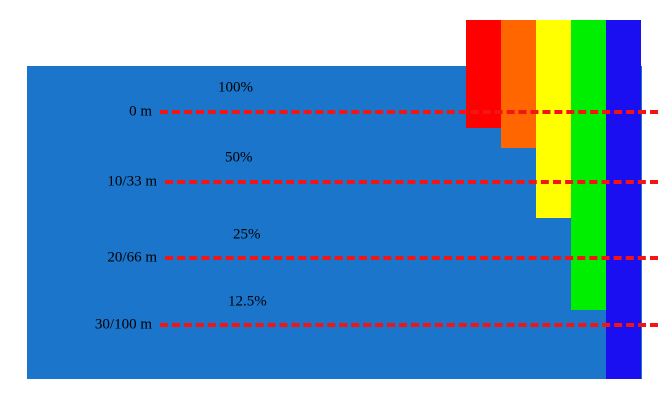  What do you see at coordinates (239, 157) in the screenshot?
I see `percent-label-10-33m: 50%` at bounding box center [239, 157].